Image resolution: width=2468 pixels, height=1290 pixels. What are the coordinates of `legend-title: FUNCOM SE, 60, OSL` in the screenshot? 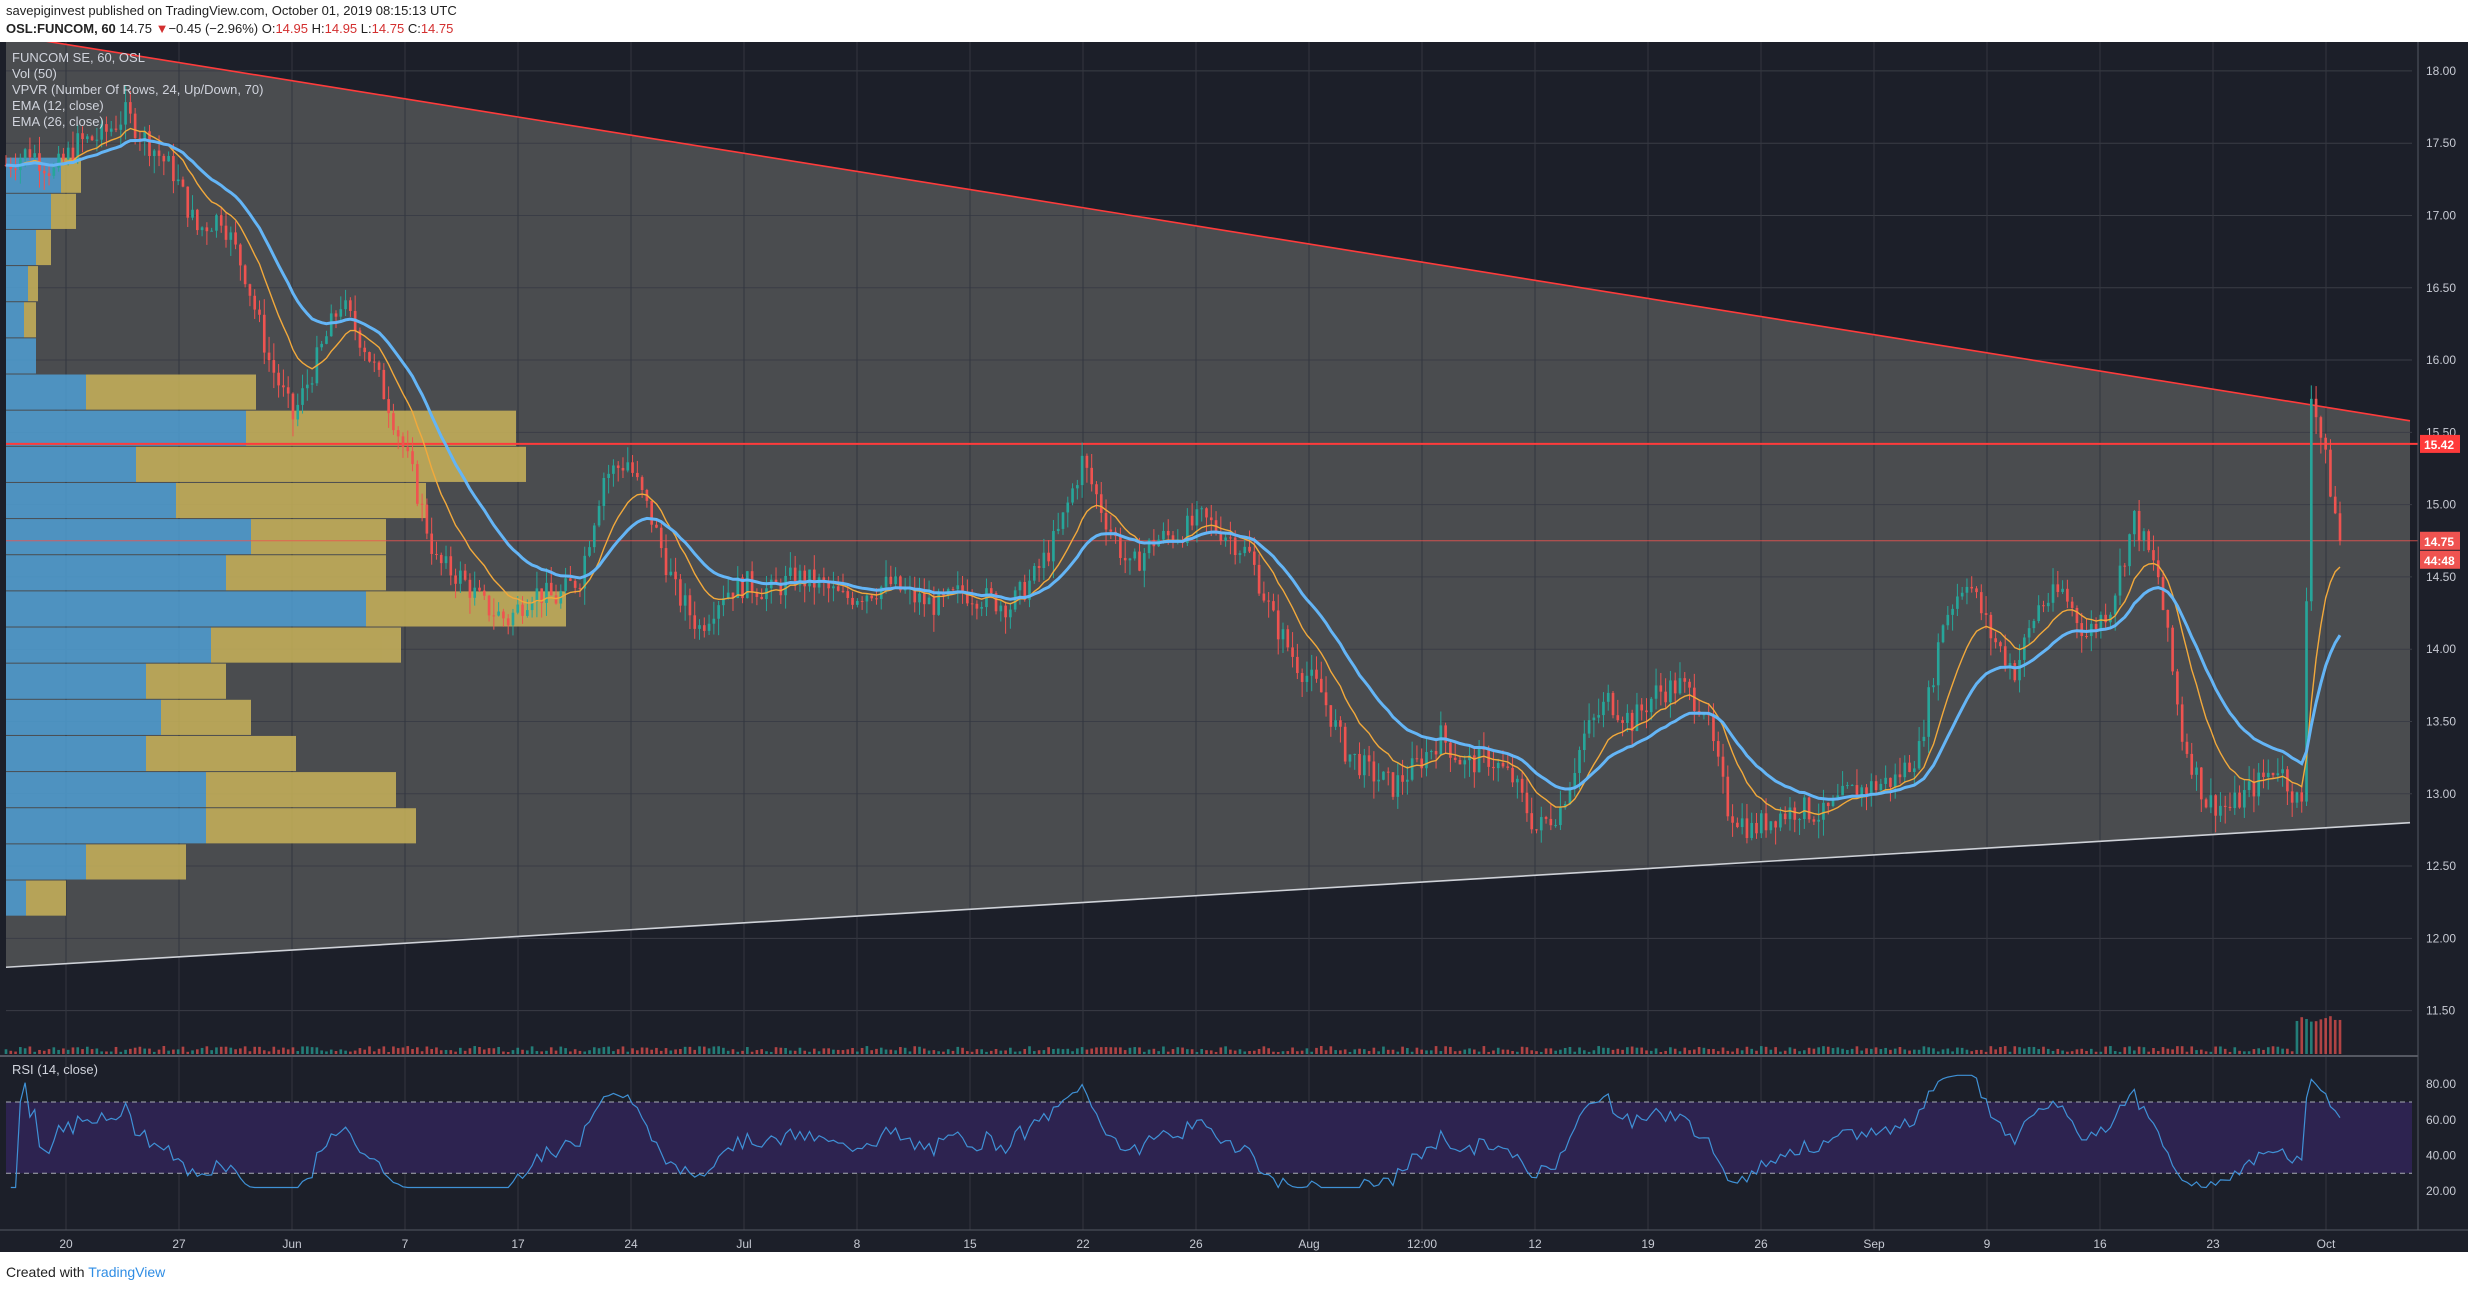 It's located at (78, 57).